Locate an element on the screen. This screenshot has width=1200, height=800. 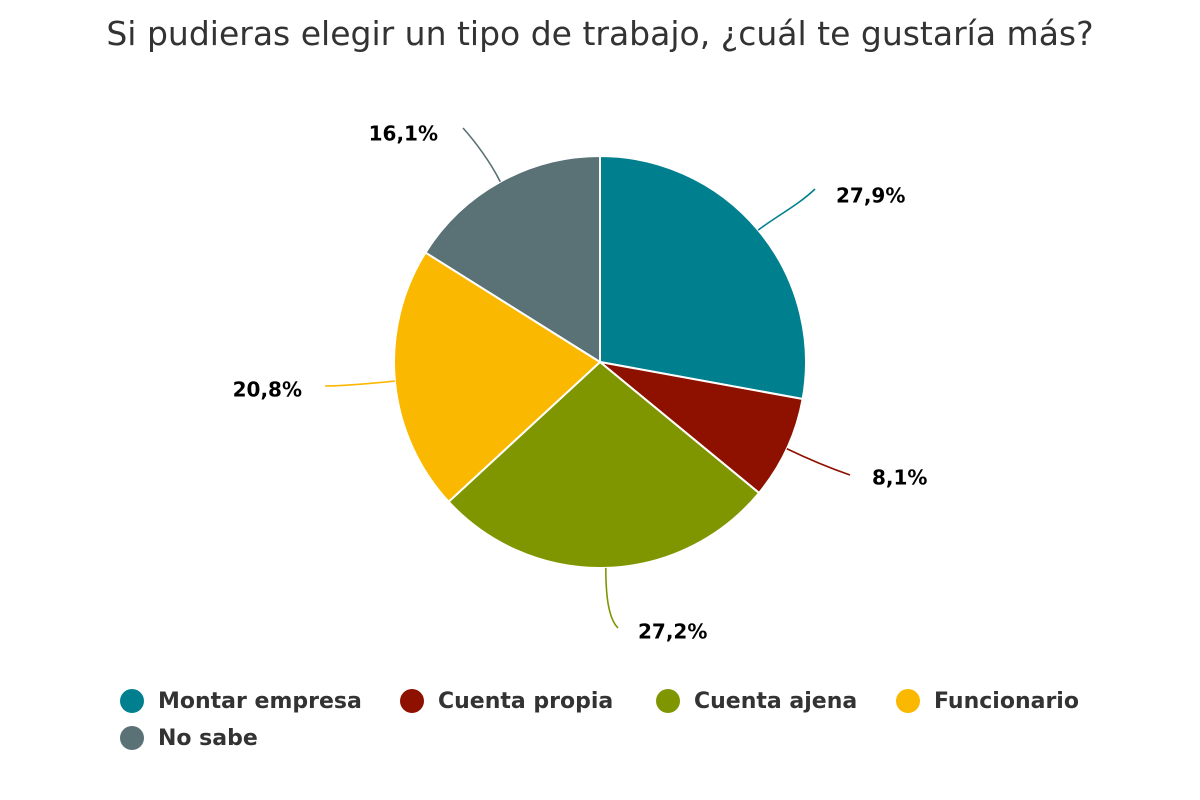
legend-label: Montar empresa is located at coordinates (260, 701).